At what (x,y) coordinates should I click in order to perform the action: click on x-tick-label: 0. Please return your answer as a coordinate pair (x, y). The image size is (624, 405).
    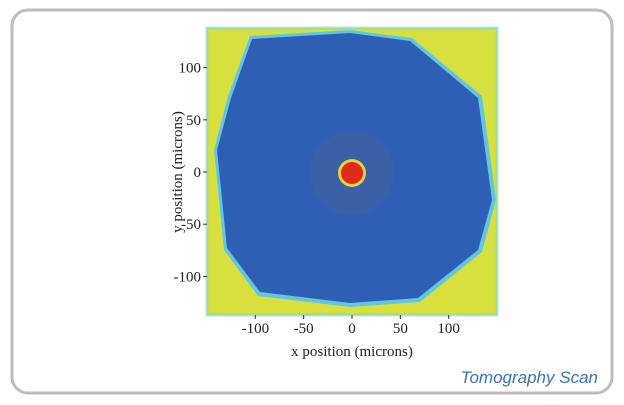
    Looking at the image, I should click on (352, 329).